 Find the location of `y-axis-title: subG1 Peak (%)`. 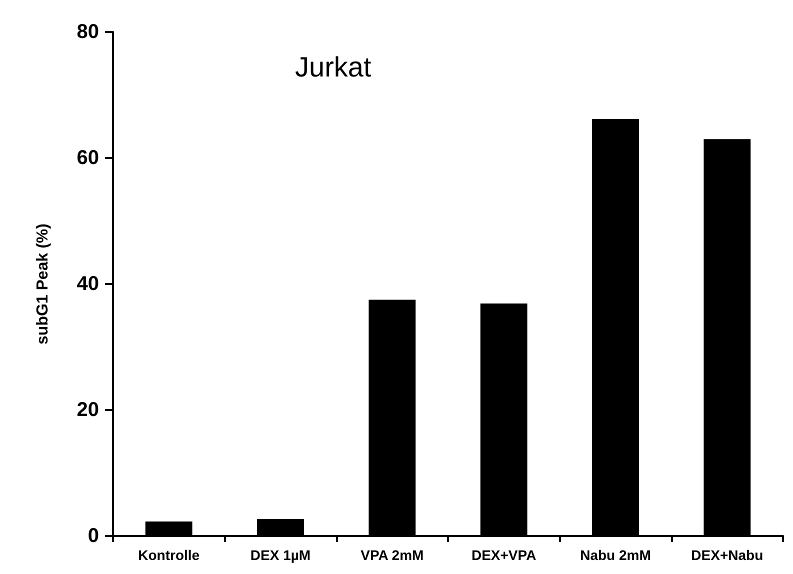

y-axis-title: subG1 Peak (%) is located at coordinates (43, 284).